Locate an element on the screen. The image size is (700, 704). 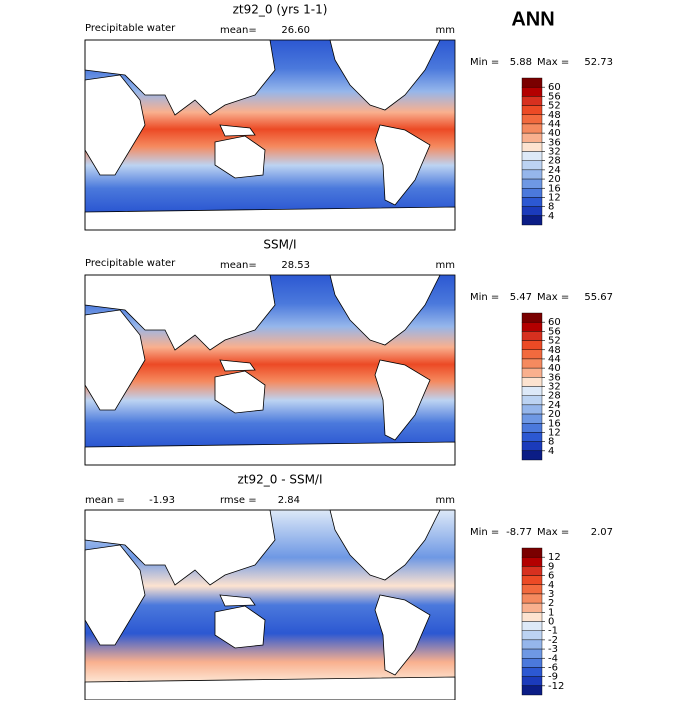
min-value: 5.88 is located at coordinates (521, 62).